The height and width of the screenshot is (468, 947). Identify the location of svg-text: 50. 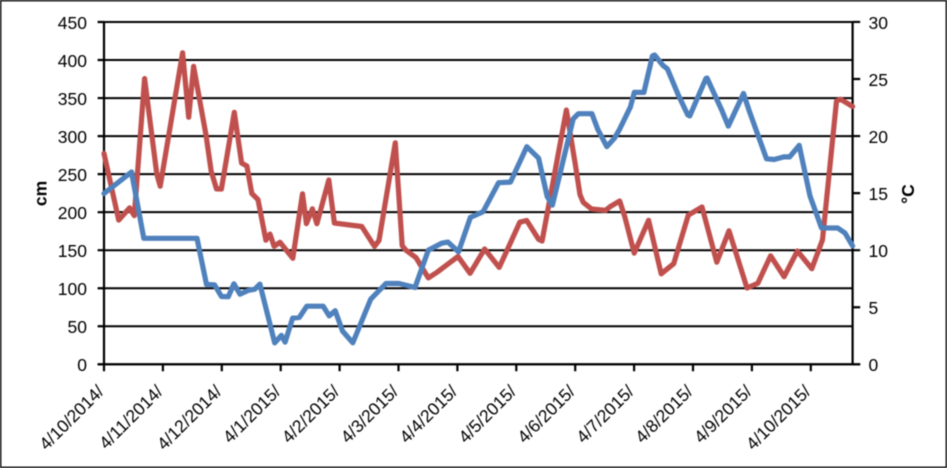
(78, 327).